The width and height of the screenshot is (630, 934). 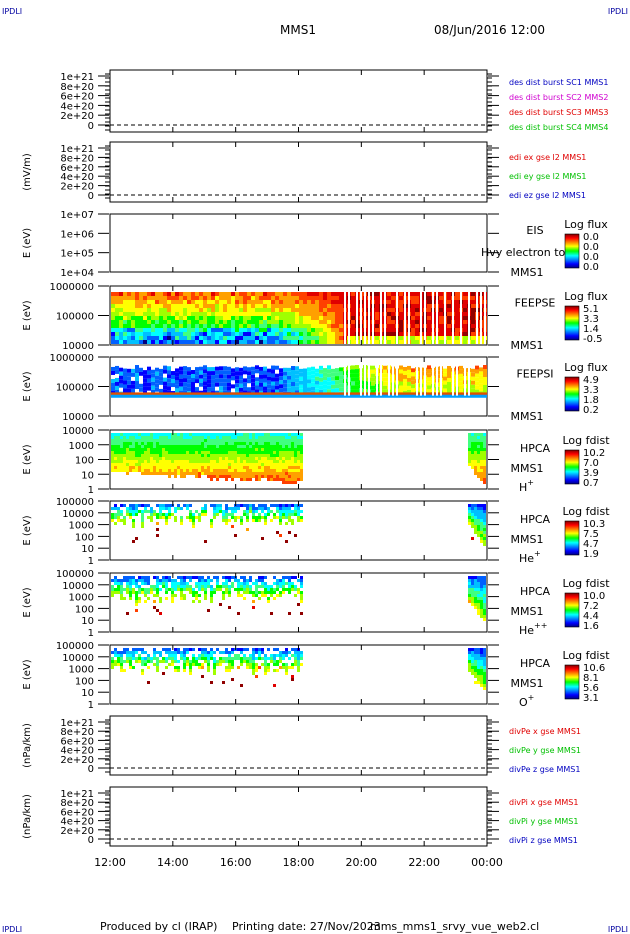 I want to click on legend-series-label: divPi z gse MMS1, so click(x=543, y=840).